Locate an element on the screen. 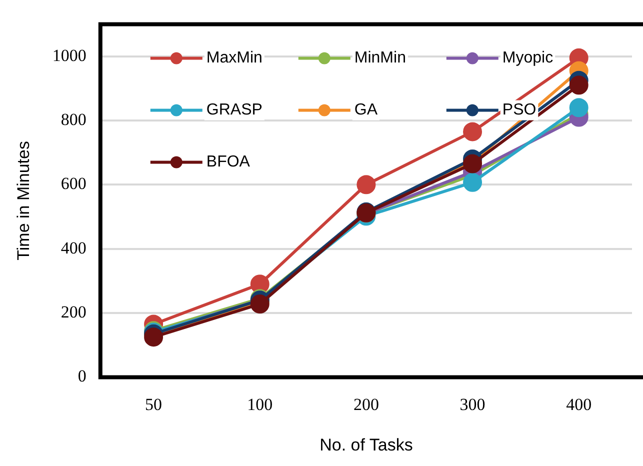 The image size is (643, 466). x-tick-label: 400 is located at coordinates (579, 404).